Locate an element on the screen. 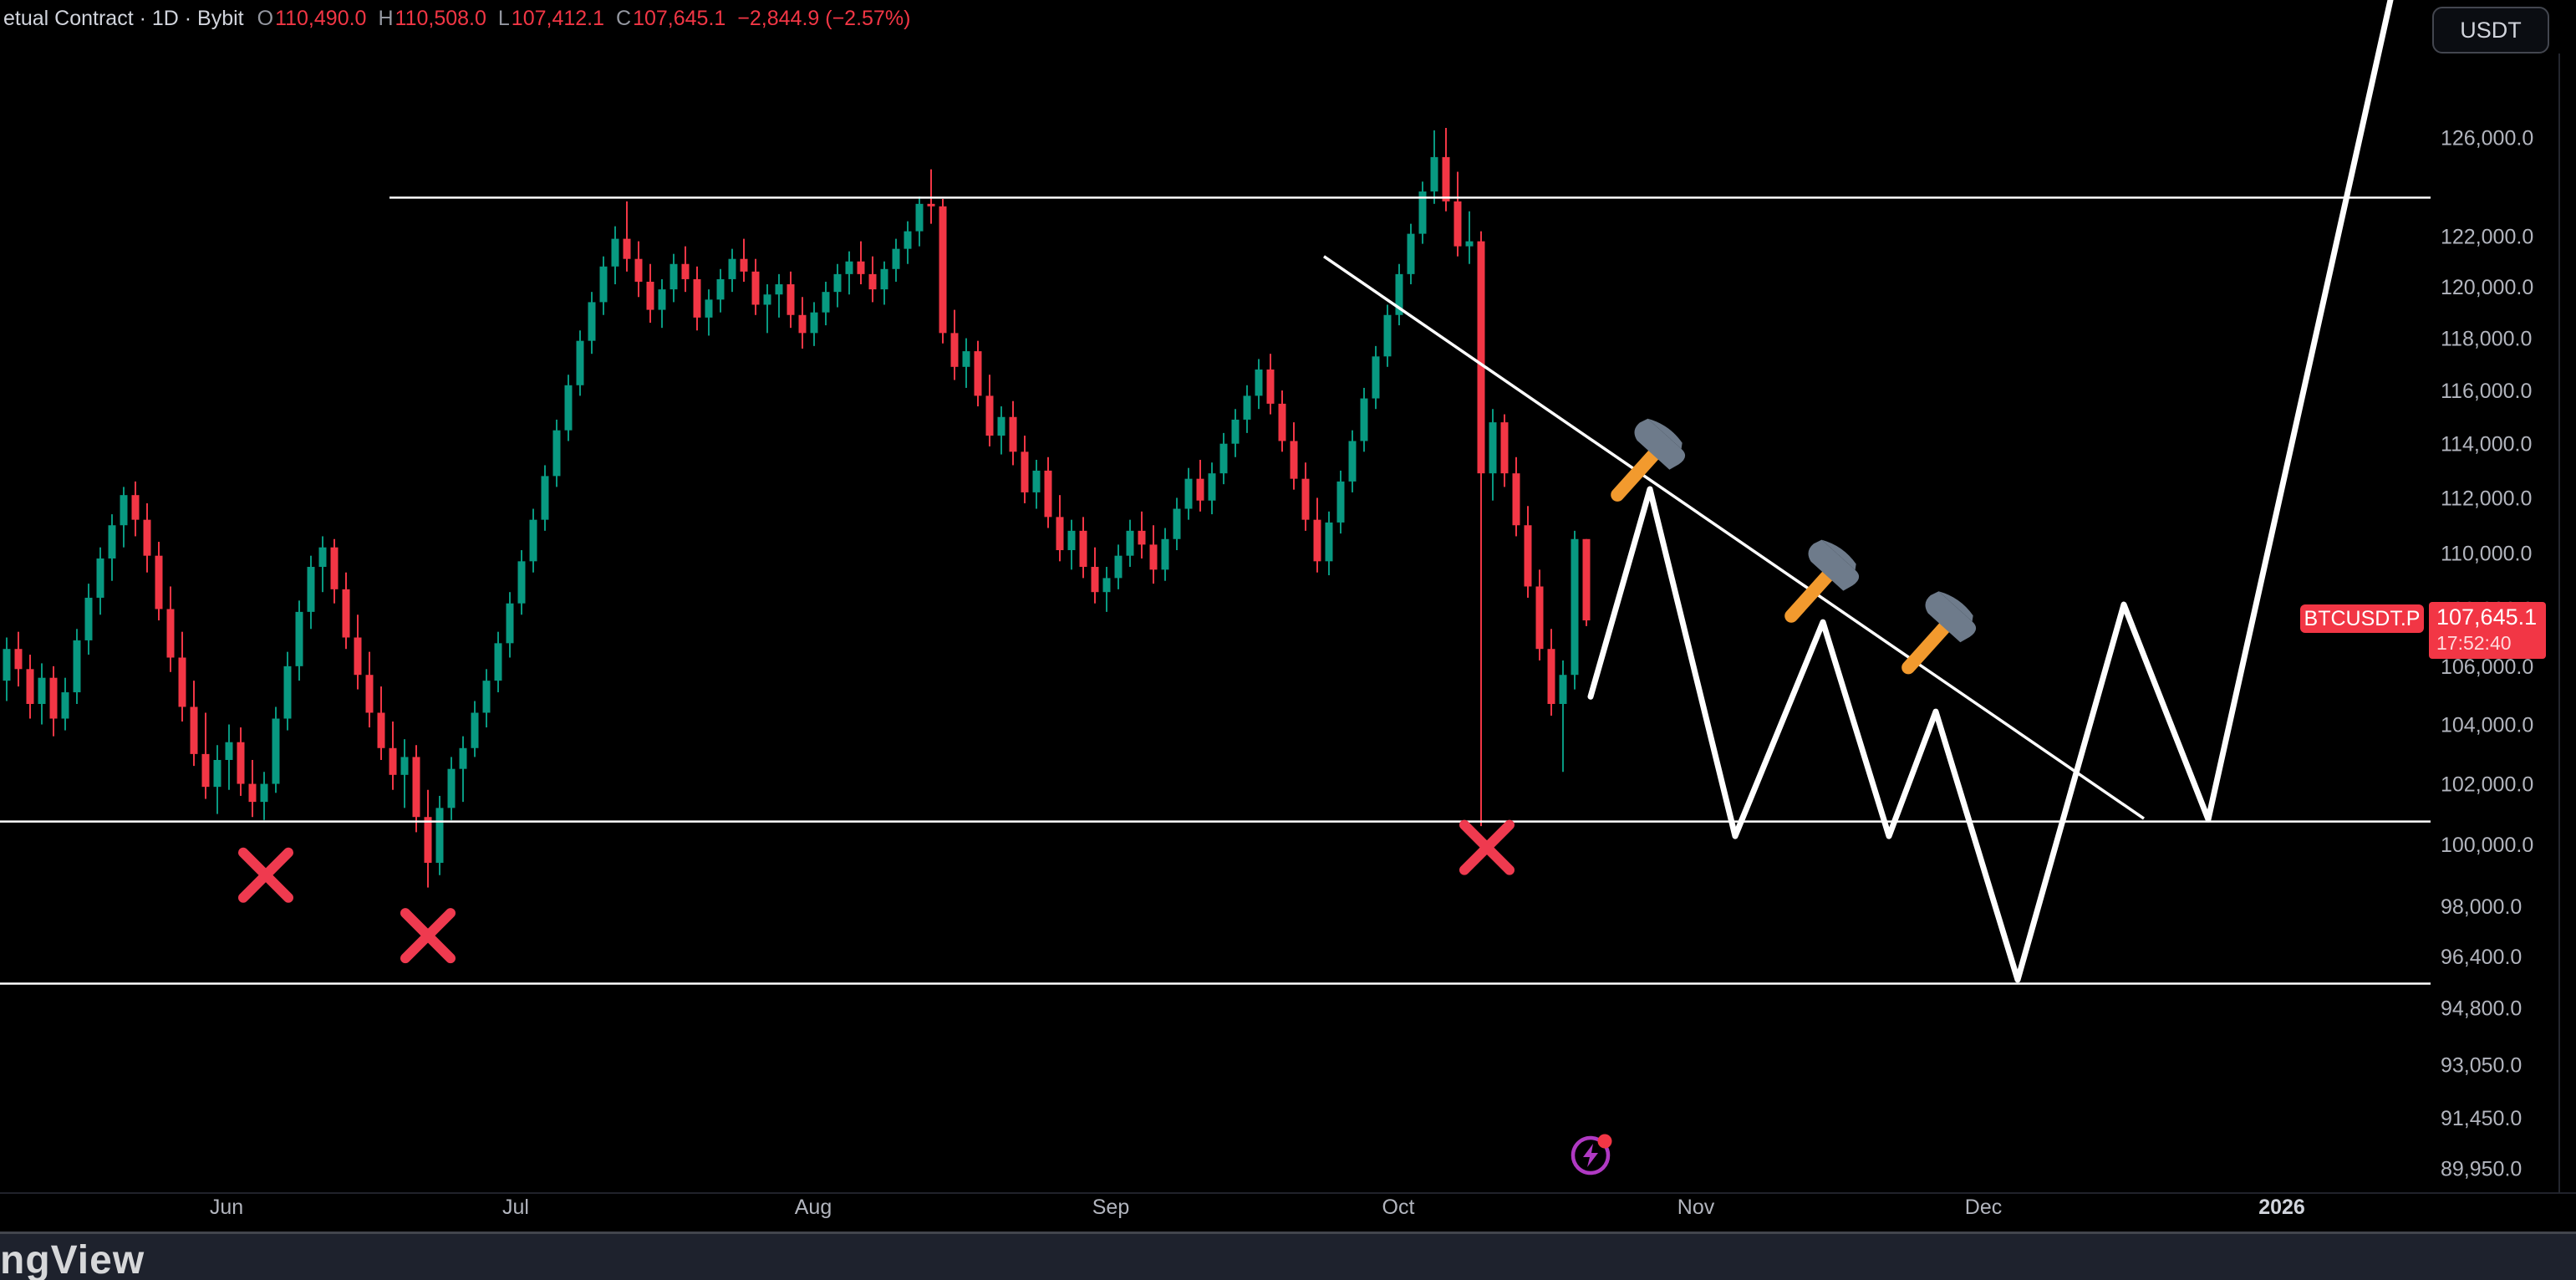 The width and height of the screenshot is (2576, 1280). symbol-price-badge: BTCUSDT.P is located at coordinates (2362, 618).